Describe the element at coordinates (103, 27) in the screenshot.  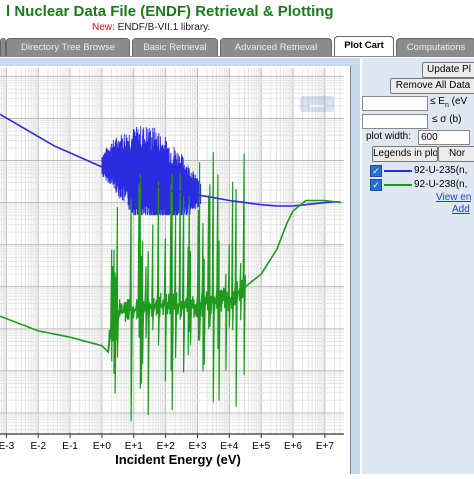
I see `new-label: New:` at that location.